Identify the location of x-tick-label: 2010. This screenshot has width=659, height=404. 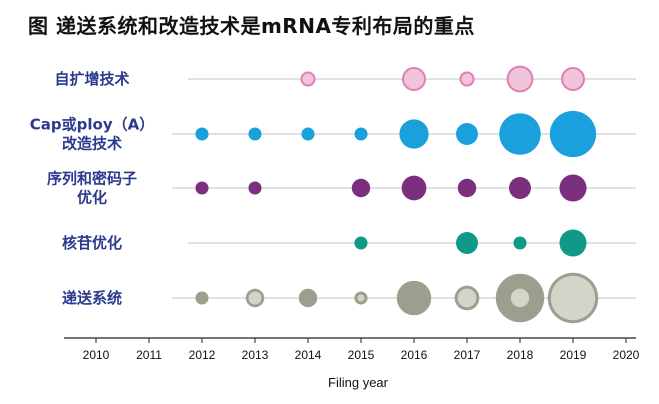
(96, 355).